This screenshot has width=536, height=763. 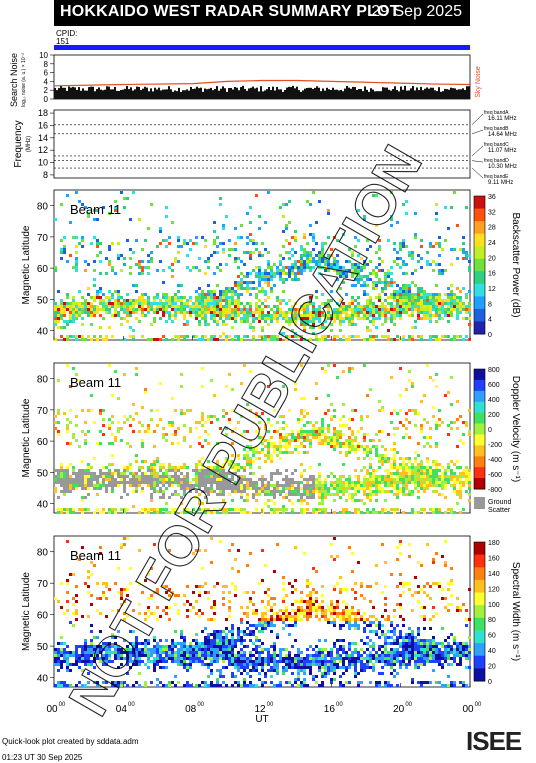 What do you see at coordinates (479, 290) in the screenshot?
I see `colorbar-segment` at bounding box center [479, 290].